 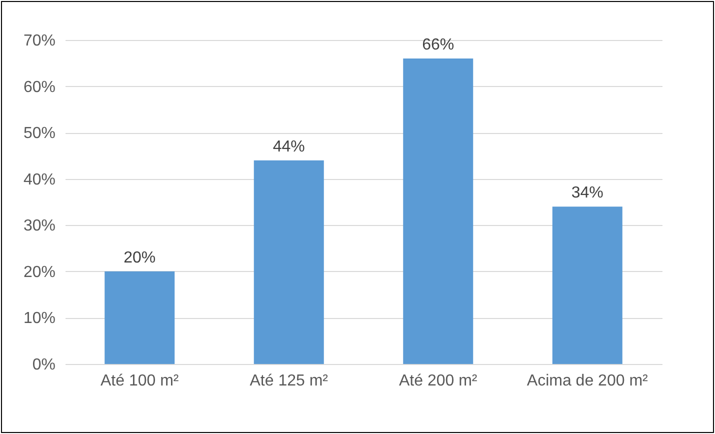 What do you see at coordinates (587, 193) in the screenshot?
I see `data-label: 34%` at bounding box center [587, 193].